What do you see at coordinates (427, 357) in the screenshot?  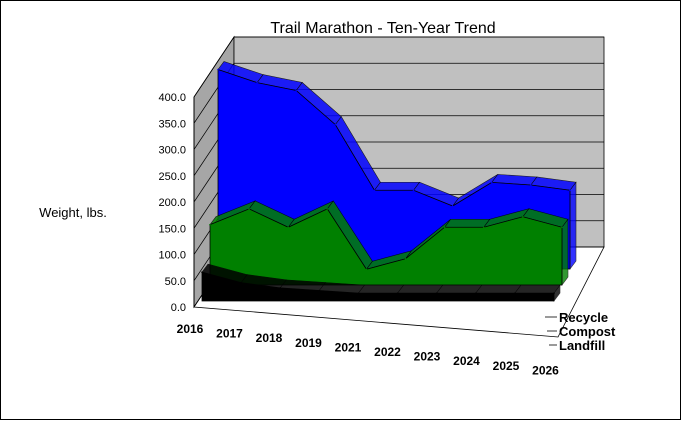 I see `x-tick-label: 2023` at bounding box center [427, 357].